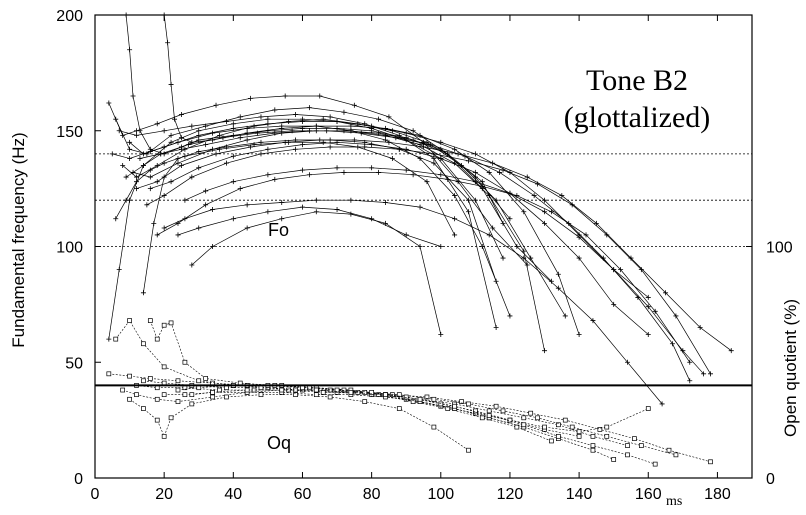 The image size is (806, 515). I want to click on x-tick-label: 140, so click(579, 494).